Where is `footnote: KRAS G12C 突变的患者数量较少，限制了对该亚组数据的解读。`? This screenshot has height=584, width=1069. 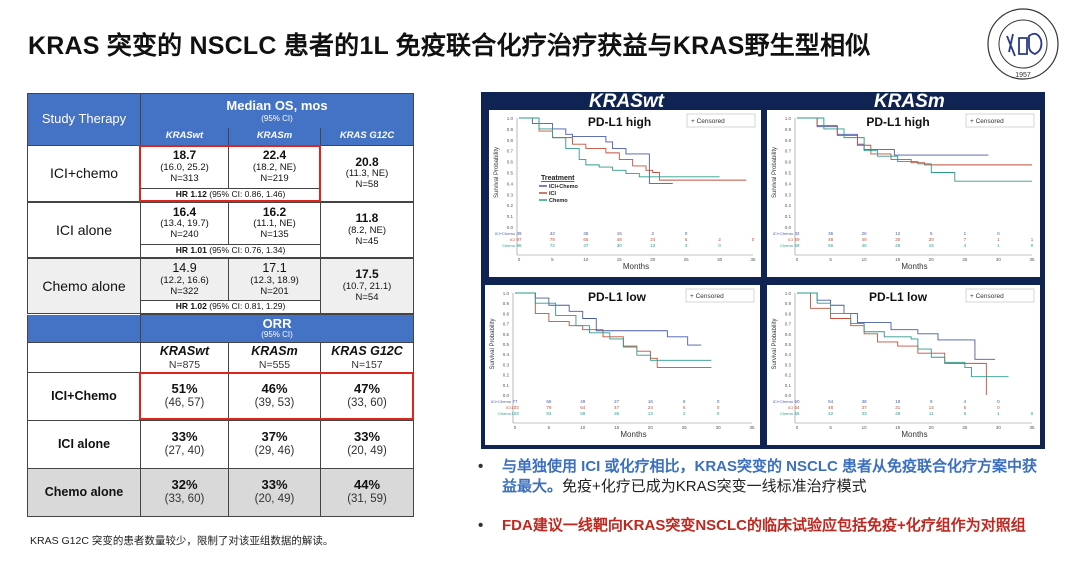 footnote: KRAS G12C 突变的患者数量较少，限制了对该亚组数据的解读。 is located at coordinates (182, 541).